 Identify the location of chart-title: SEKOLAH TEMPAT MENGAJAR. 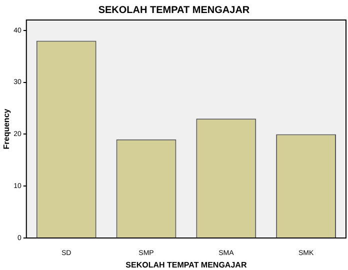
(174, 10).